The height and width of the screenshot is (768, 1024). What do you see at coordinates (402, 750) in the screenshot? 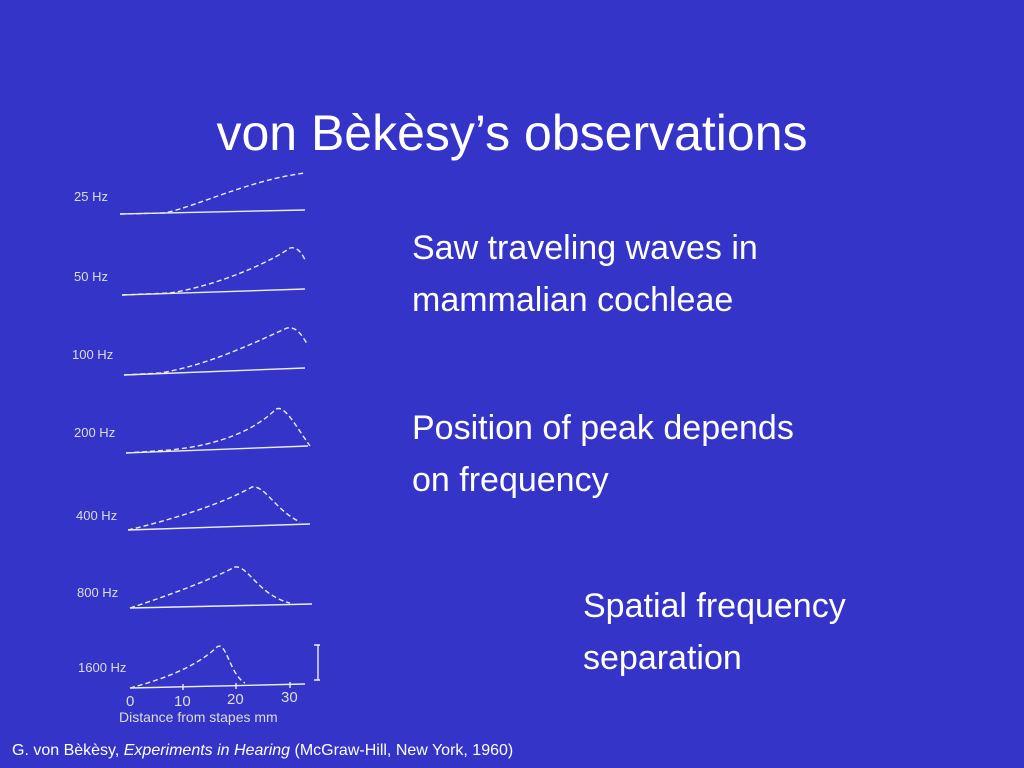
I see `citation-rest: (McGraw-Hill, New York, 1960)` at bounding box center [402, 750].